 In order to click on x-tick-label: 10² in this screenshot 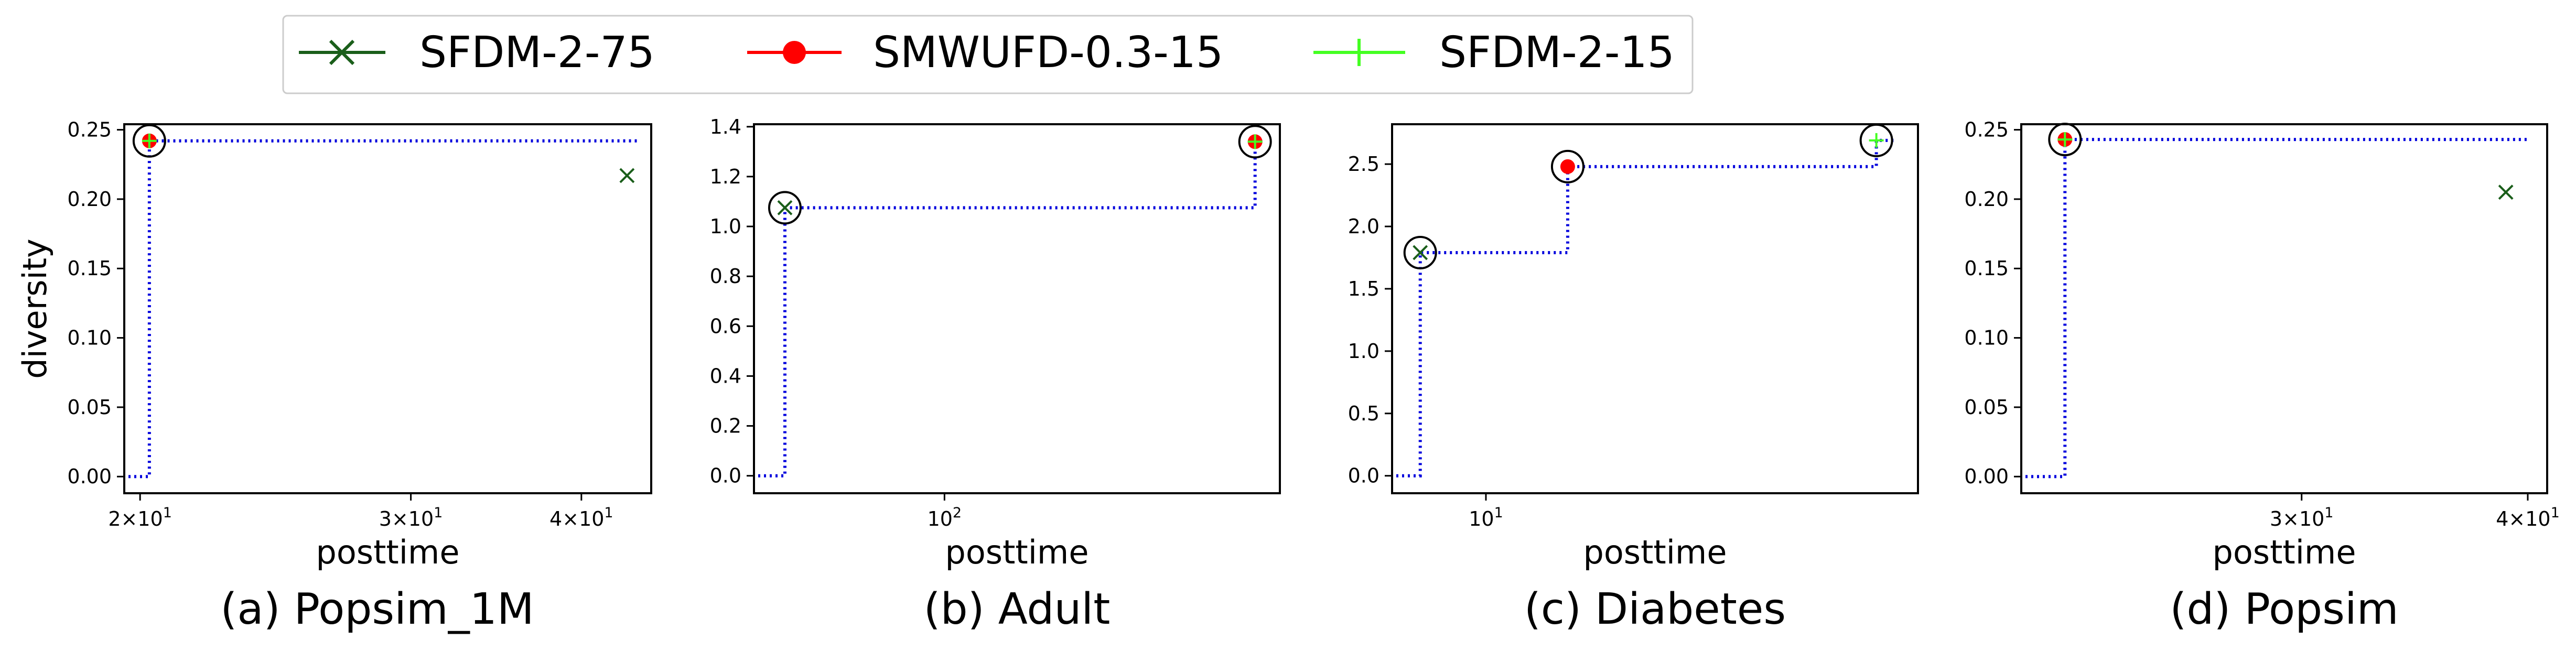, I will do `click(945, 517)`.